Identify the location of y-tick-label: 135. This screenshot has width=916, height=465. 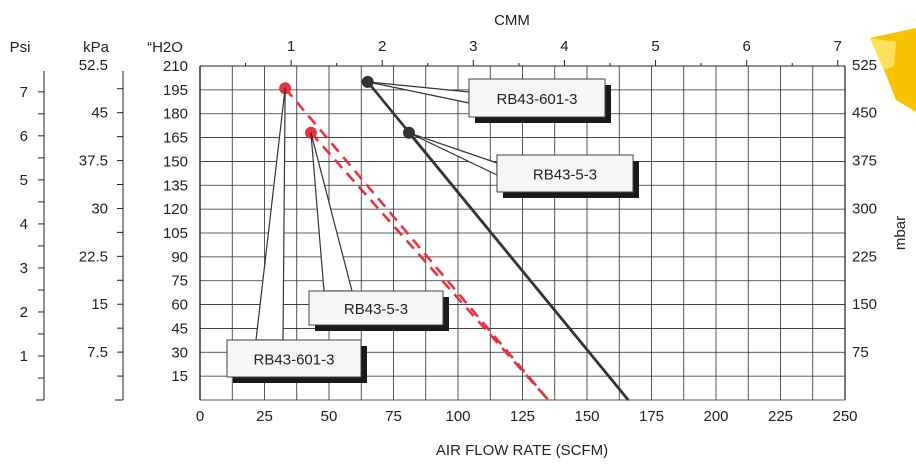
(175, 185).